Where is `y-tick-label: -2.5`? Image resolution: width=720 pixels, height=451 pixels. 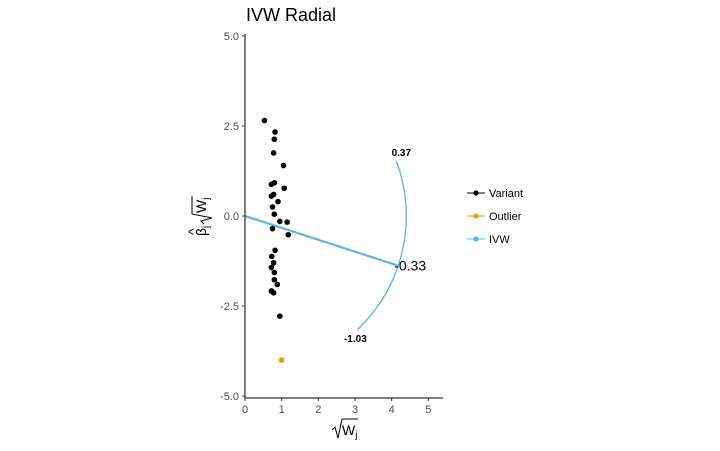
y-tick-label: -2.5 is located at coordinates (229, 307).